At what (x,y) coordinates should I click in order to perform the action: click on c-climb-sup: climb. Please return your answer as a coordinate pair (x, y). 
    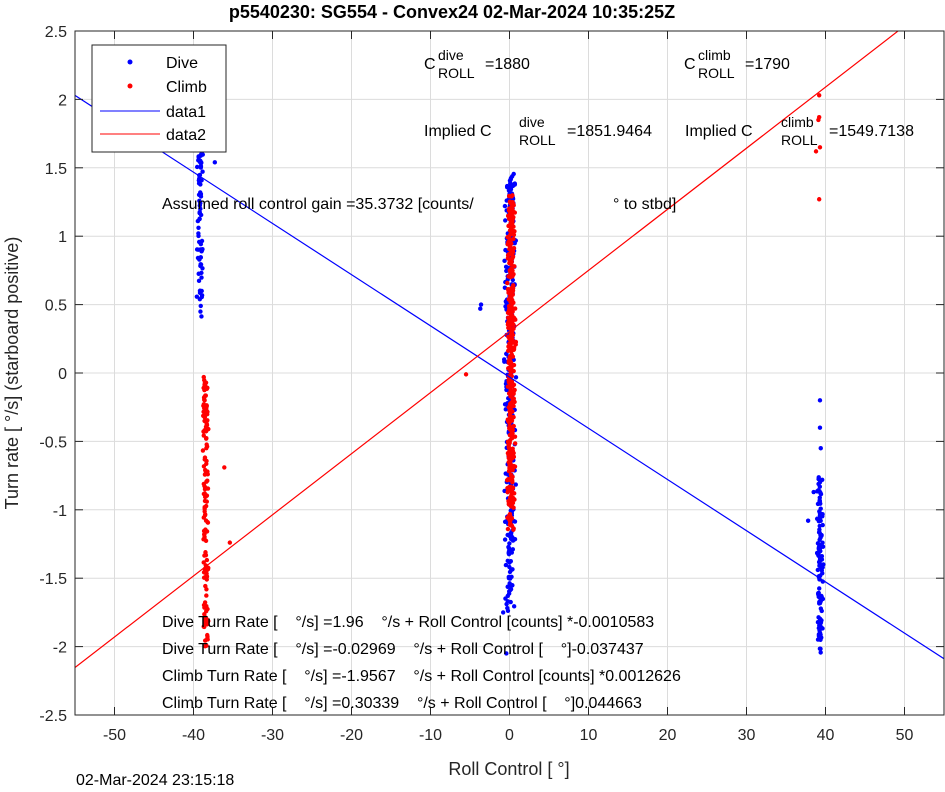
    Looking at the image, I should click on (714, 55).